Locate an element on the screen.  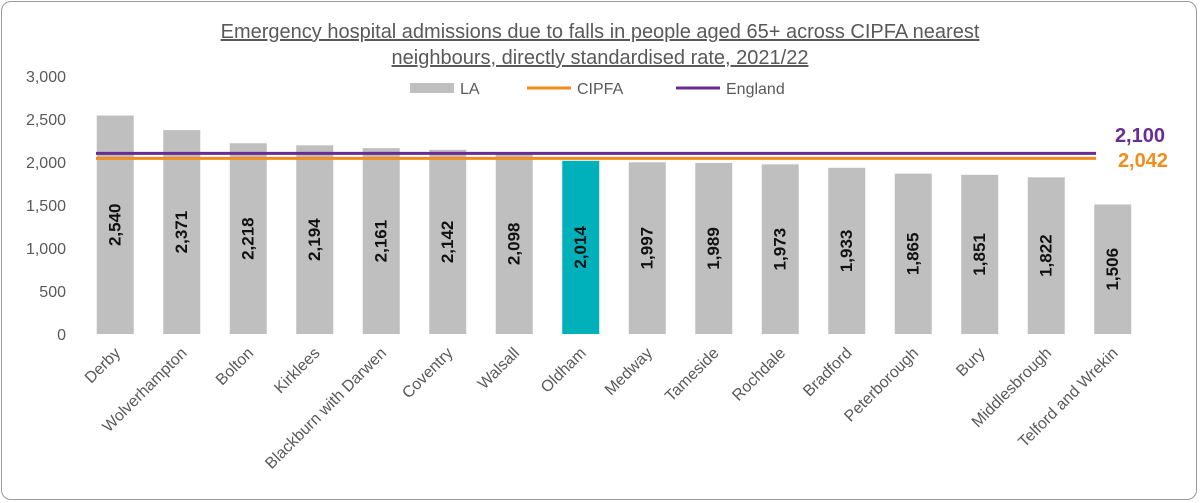
x-tick-label: Medway is located at coordinates (629, 372).